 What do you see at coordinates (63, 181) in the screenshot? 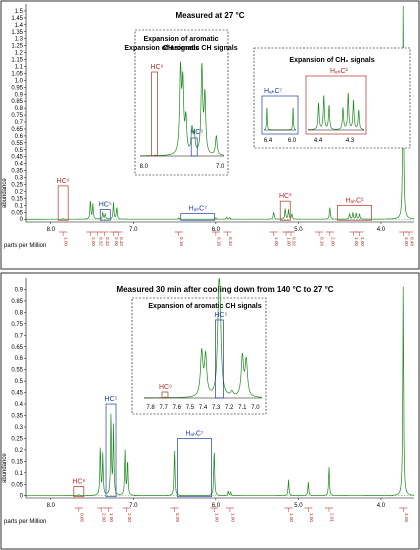
I see `peak-label: HC⁶` at bounding box center [63, 181].